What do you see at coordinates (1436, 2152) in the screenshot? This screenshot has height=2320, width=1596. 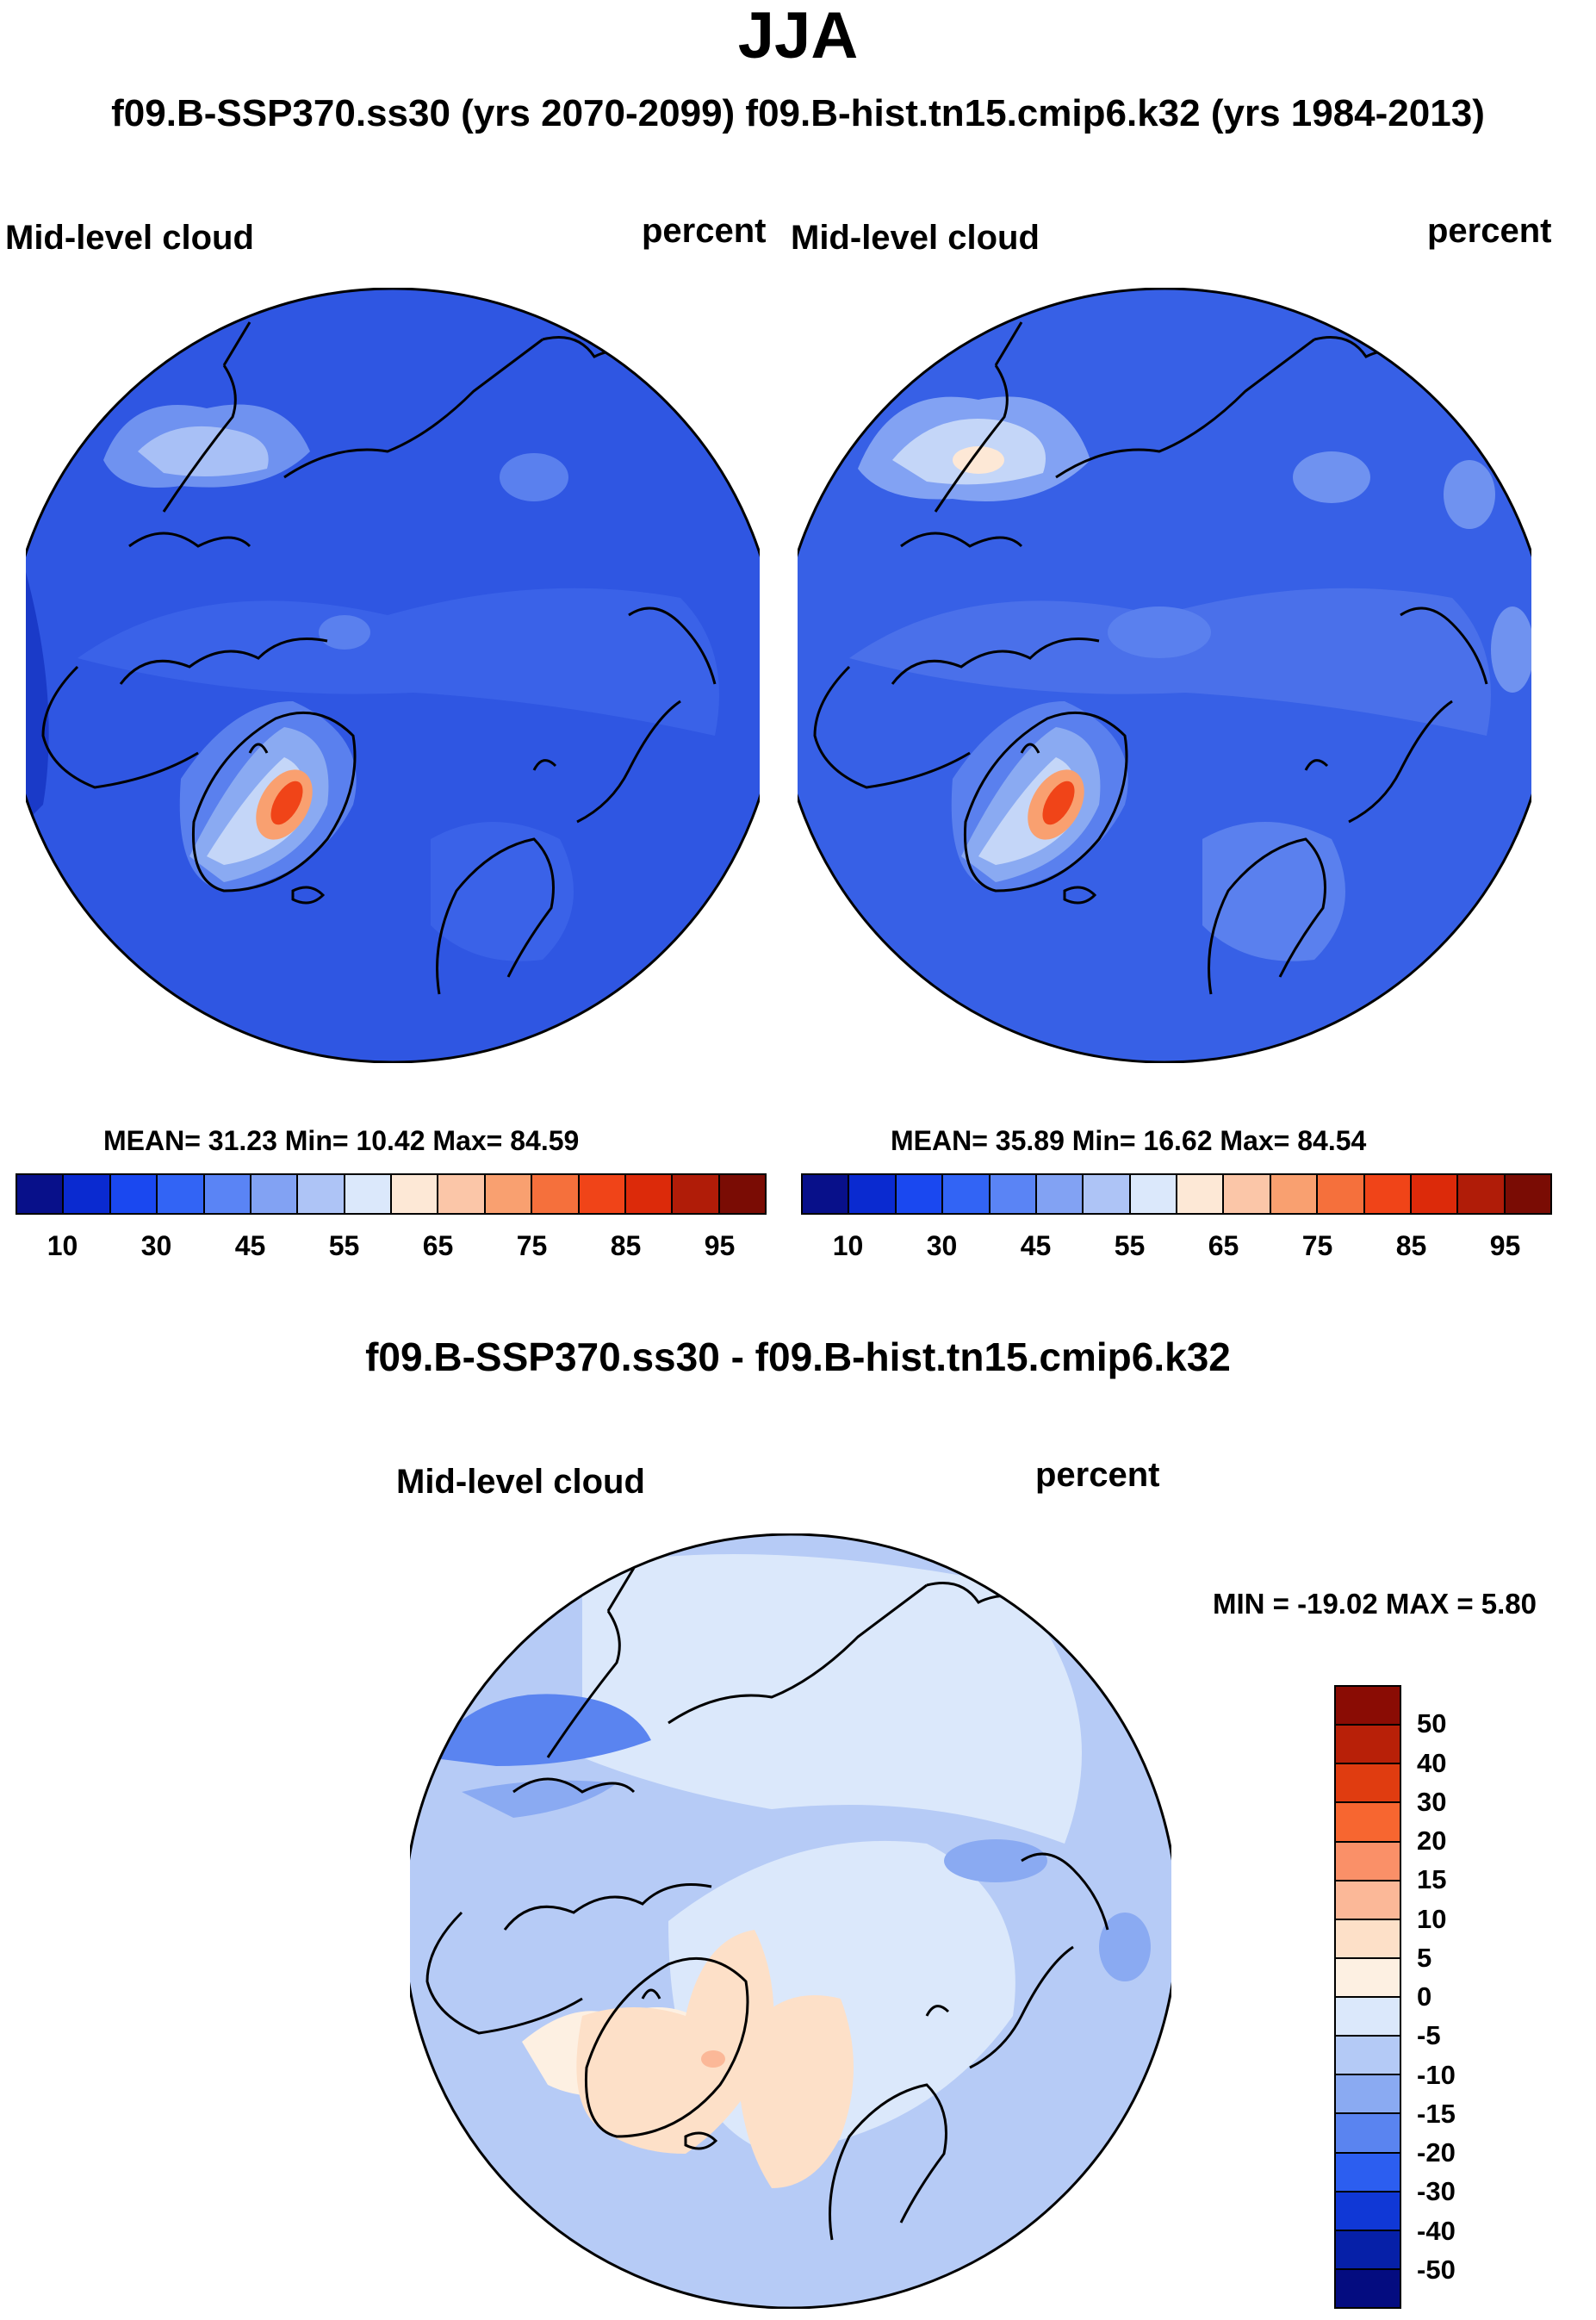 I see `colorbar-tick-label: -20` at bounding box center [1436, 2152].